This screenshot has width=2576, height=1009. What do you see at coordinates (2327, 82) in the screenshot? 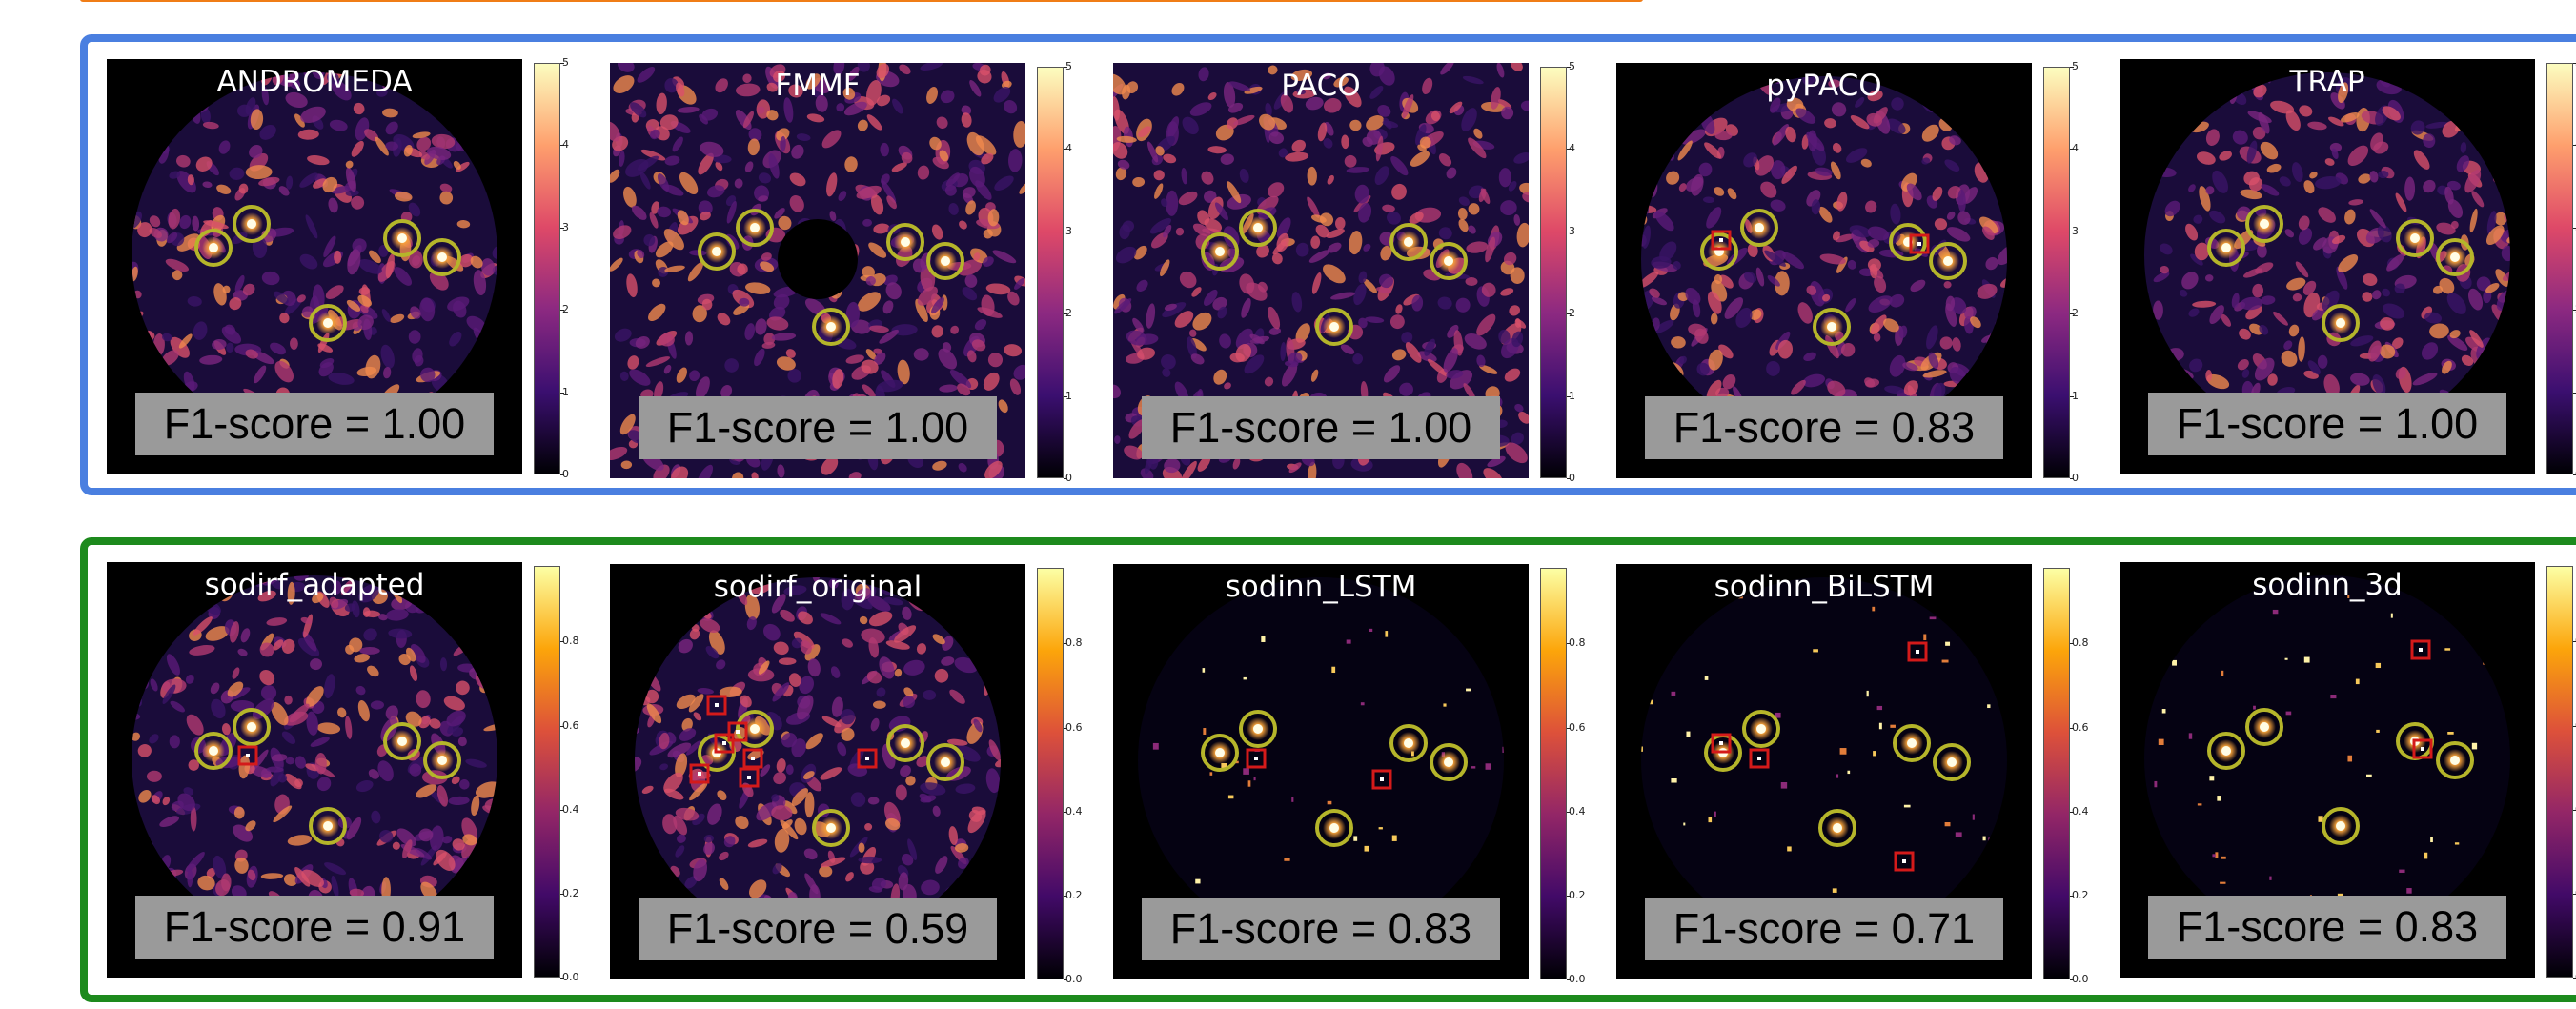
I see `panel-title: TRAP` at bounding box center [2327, 82].